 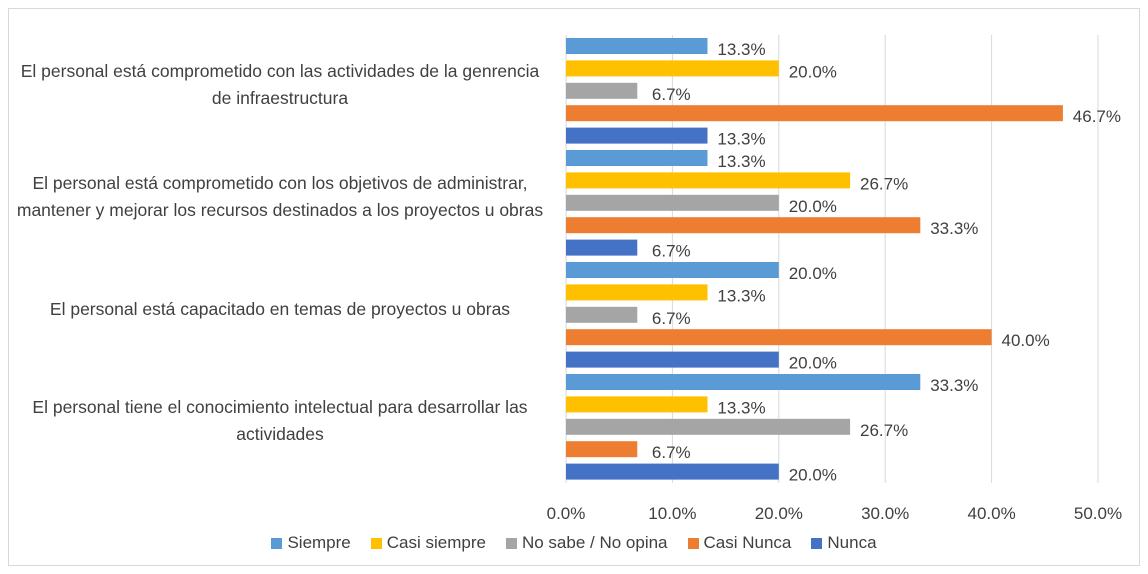 What do you see at coordinates (852, 542) in the screenshot?
I see `legend-label: Nunca` at bounding box center [852, 542].